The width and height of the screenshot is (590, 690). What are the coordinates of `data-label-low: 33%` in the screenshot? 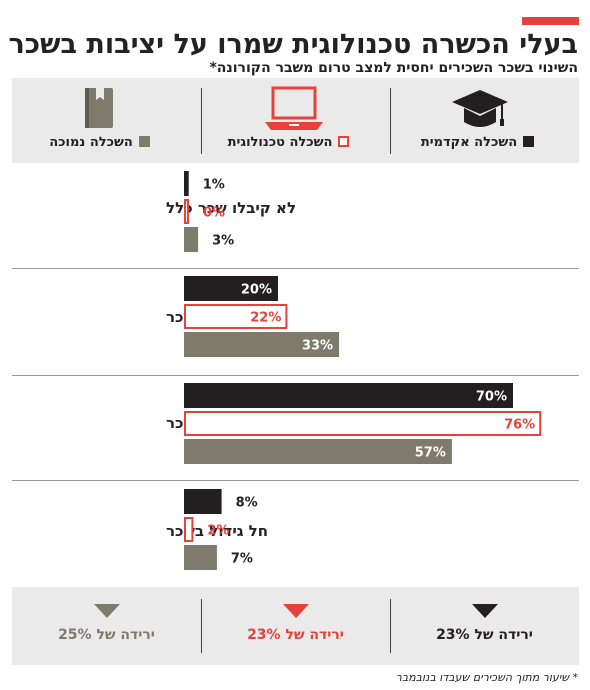 It's located at (317, 346).